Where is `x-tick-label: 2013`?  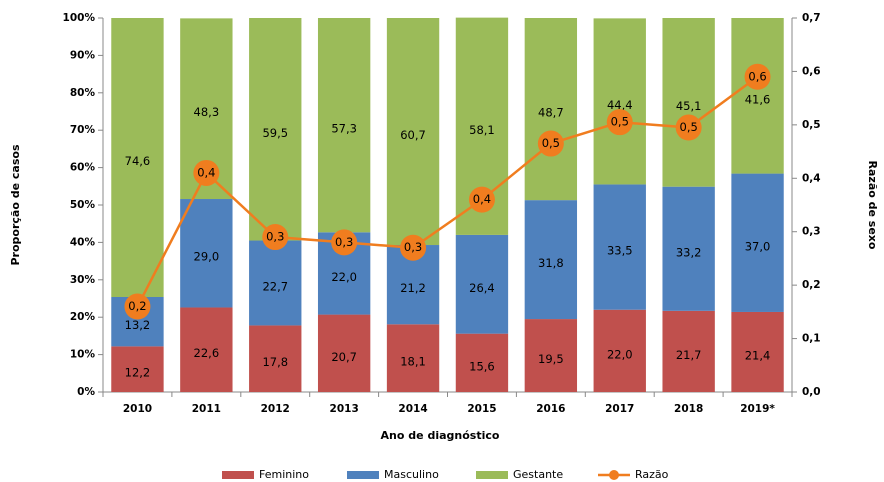 x-tick-label: 2013 is located at coordinates (344, 409).